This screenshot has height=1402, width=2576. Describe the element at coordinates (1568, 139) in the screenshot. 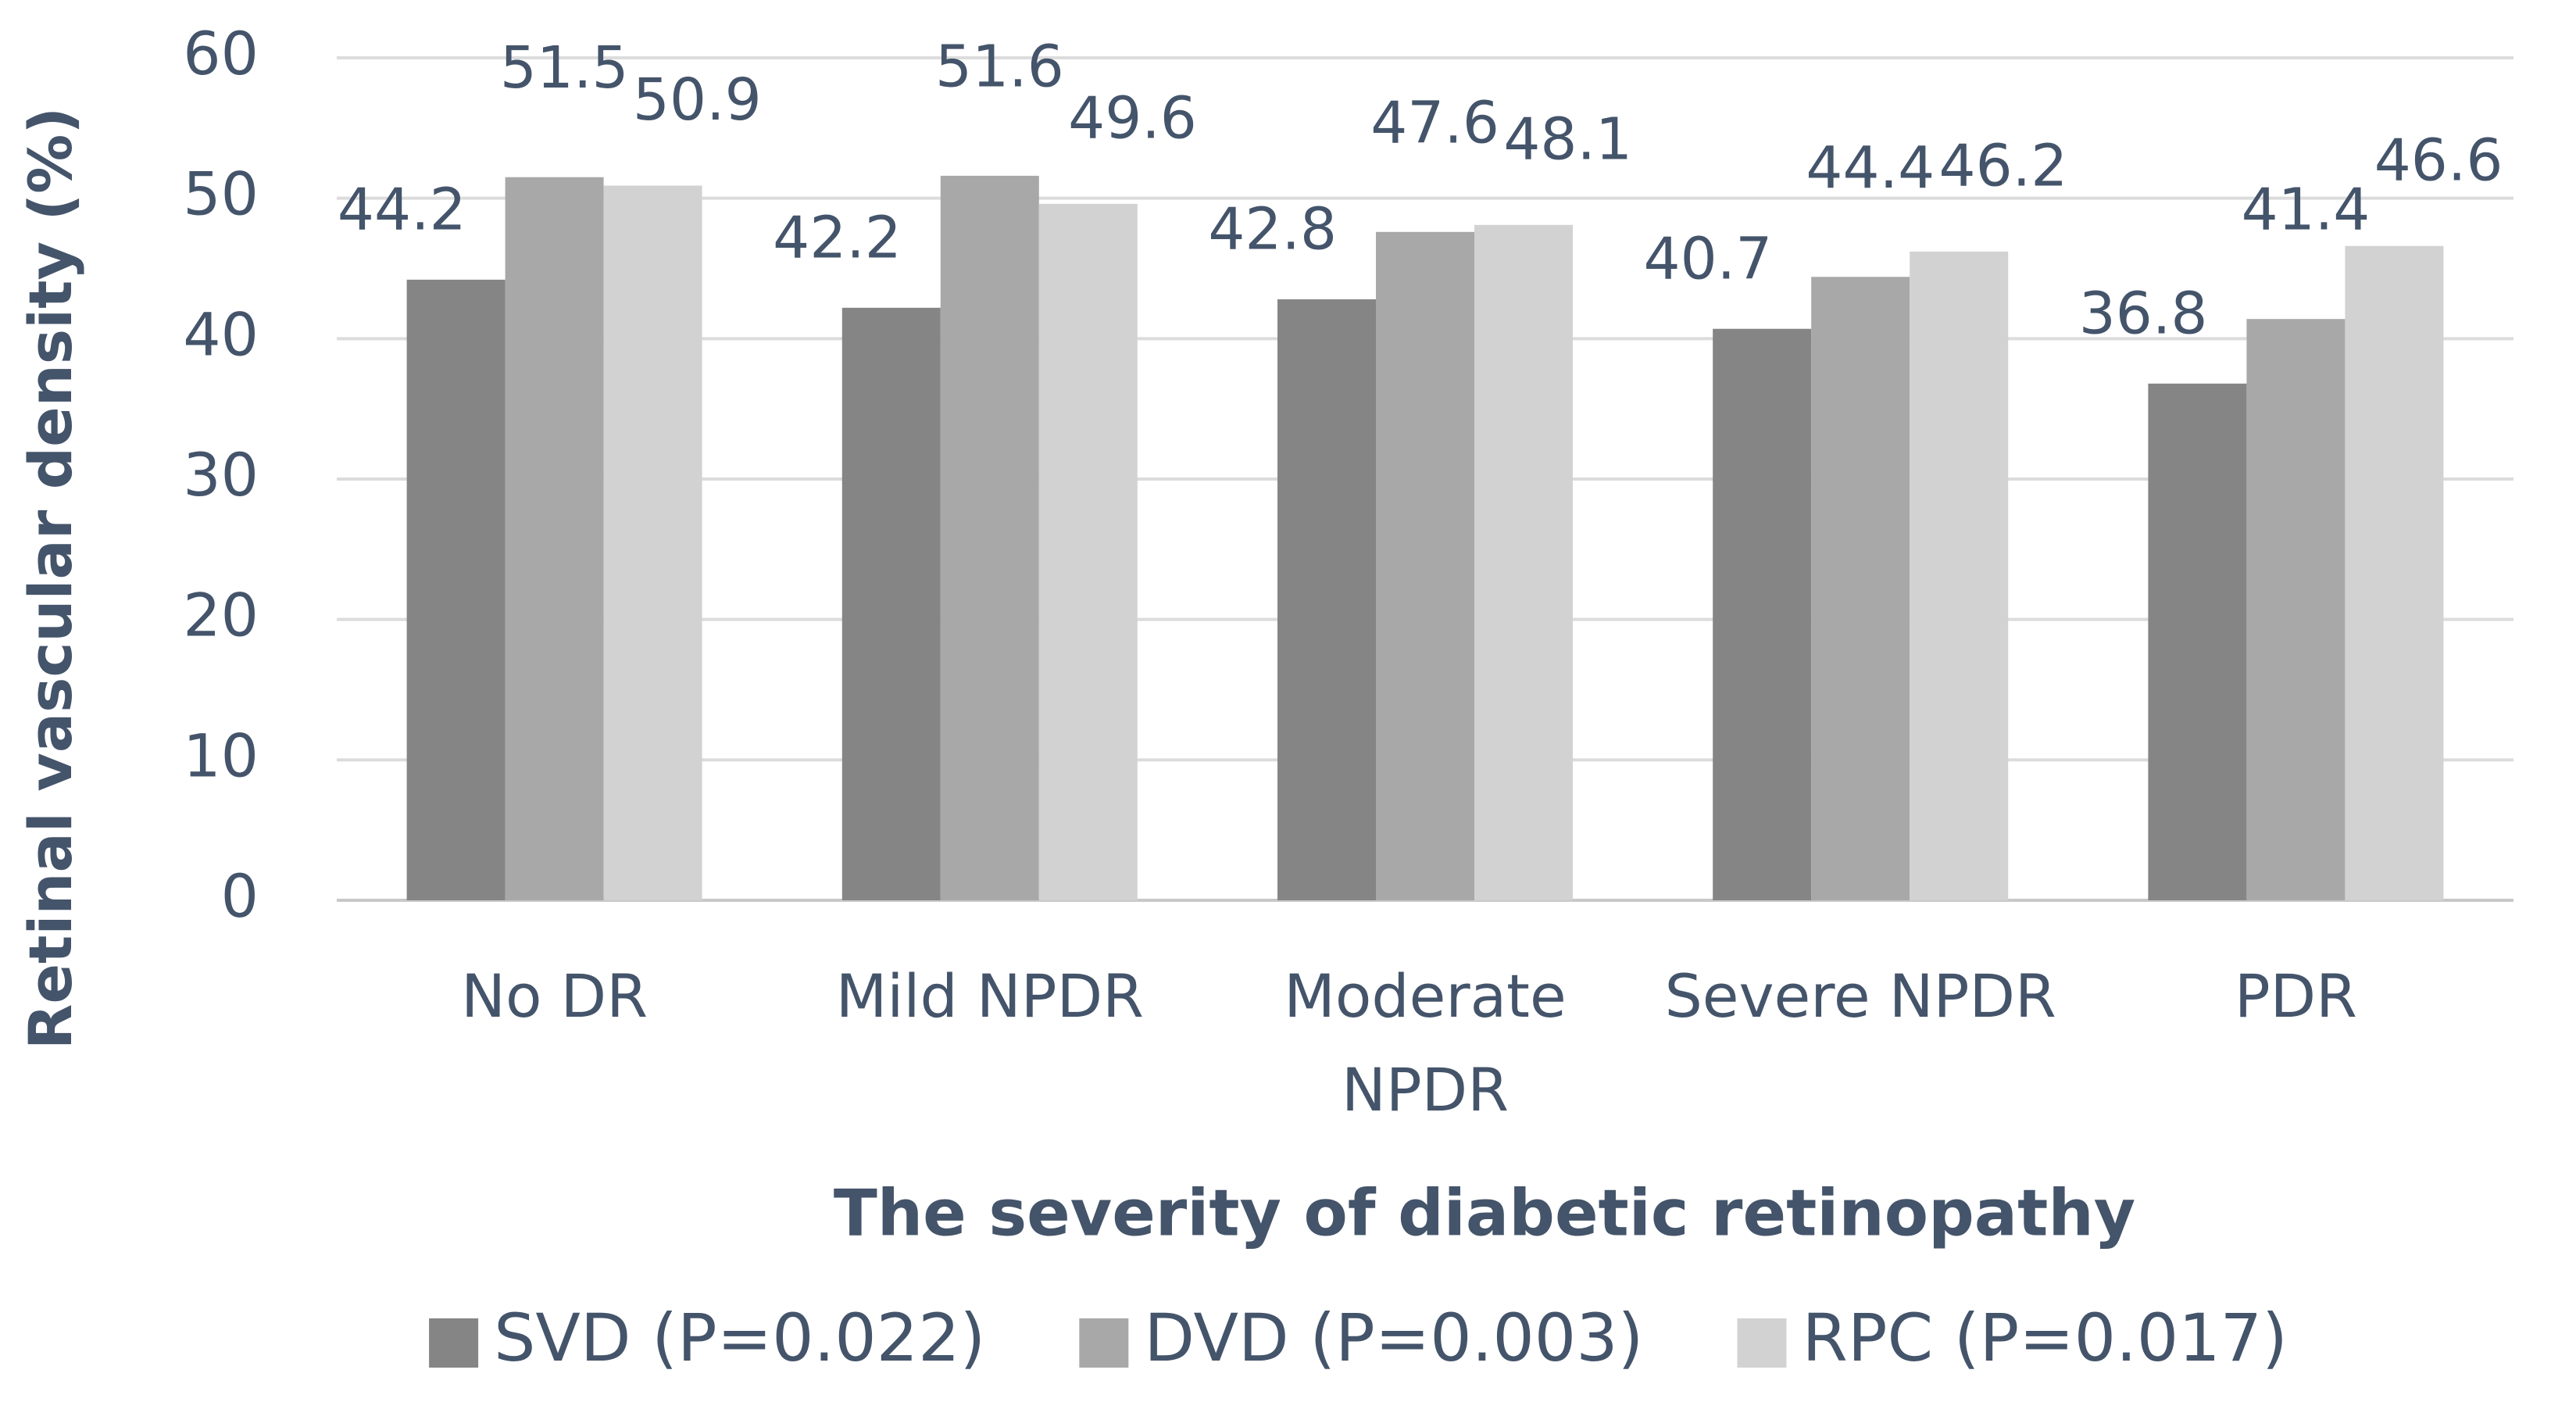

I see `data-label: 48.1` at that location.